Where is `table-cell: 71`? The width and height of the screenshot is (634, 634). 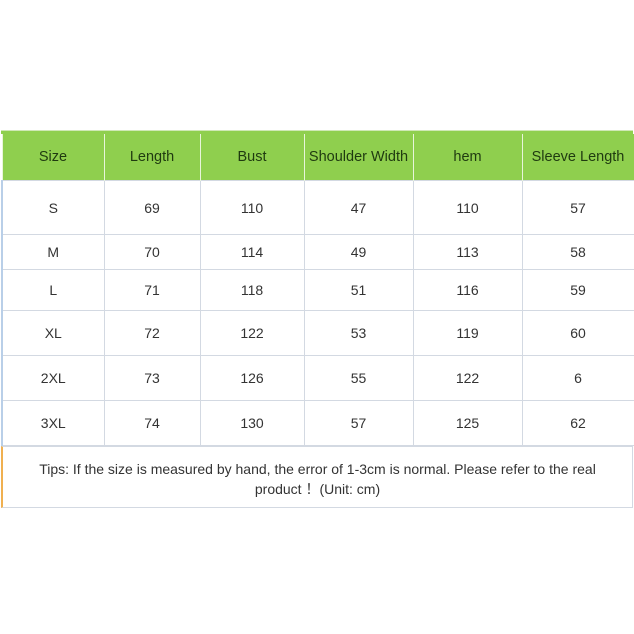 table-cell: 71 is located at coordinates (152, 290).